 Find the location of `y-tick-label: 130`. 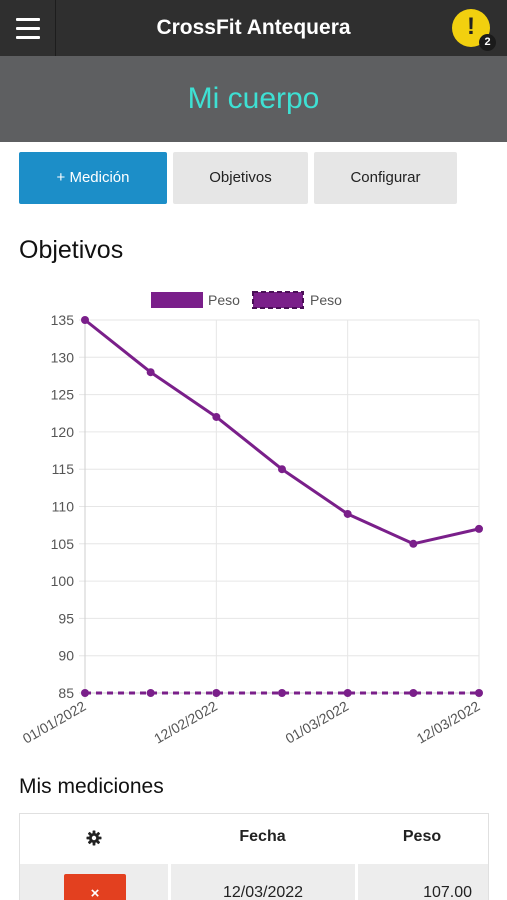

y-tick-label: 130 is located at coordinates (63, 357).